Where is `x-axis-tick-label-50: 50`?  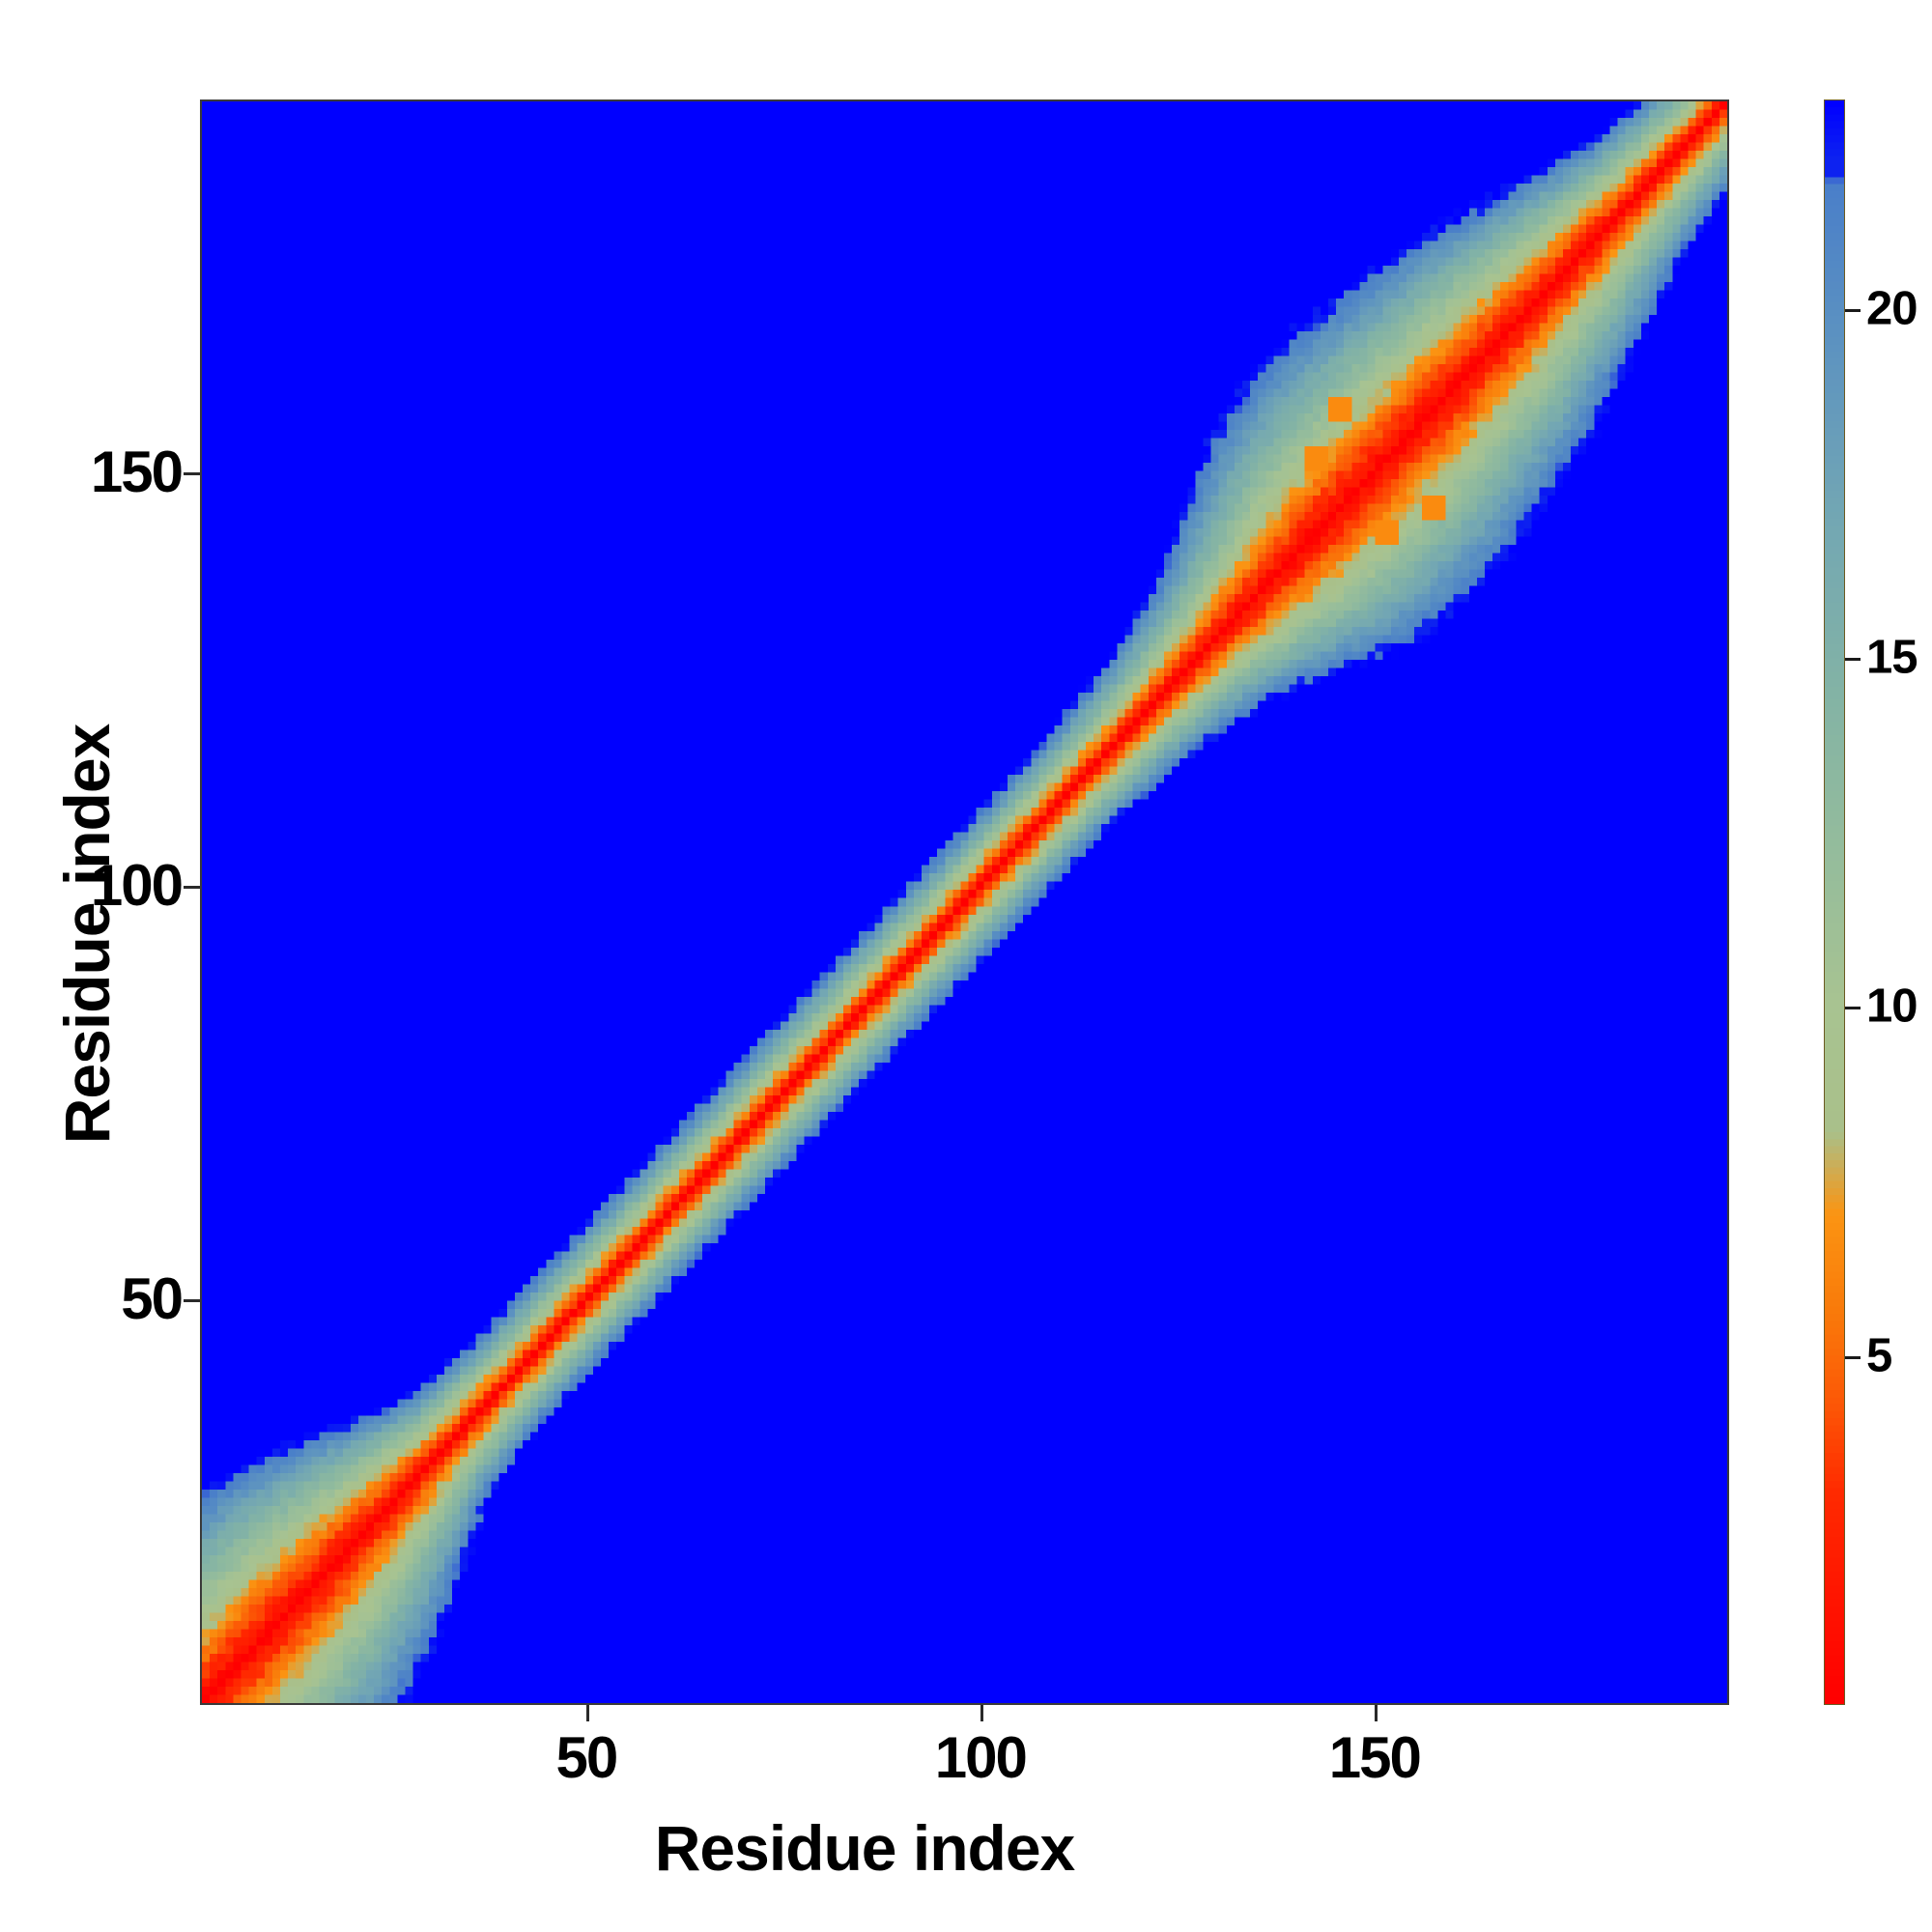
x-axis-tick-label-50: 50 is located at coordinates (586, 1757).